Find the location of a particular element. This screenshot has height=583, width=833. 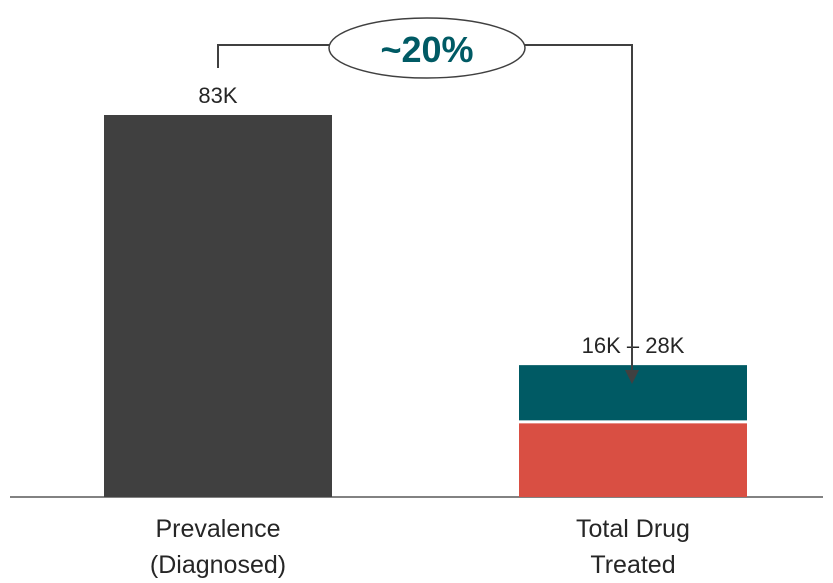

category-label-2-line-2: Treated is located at coordinates (632, 565).